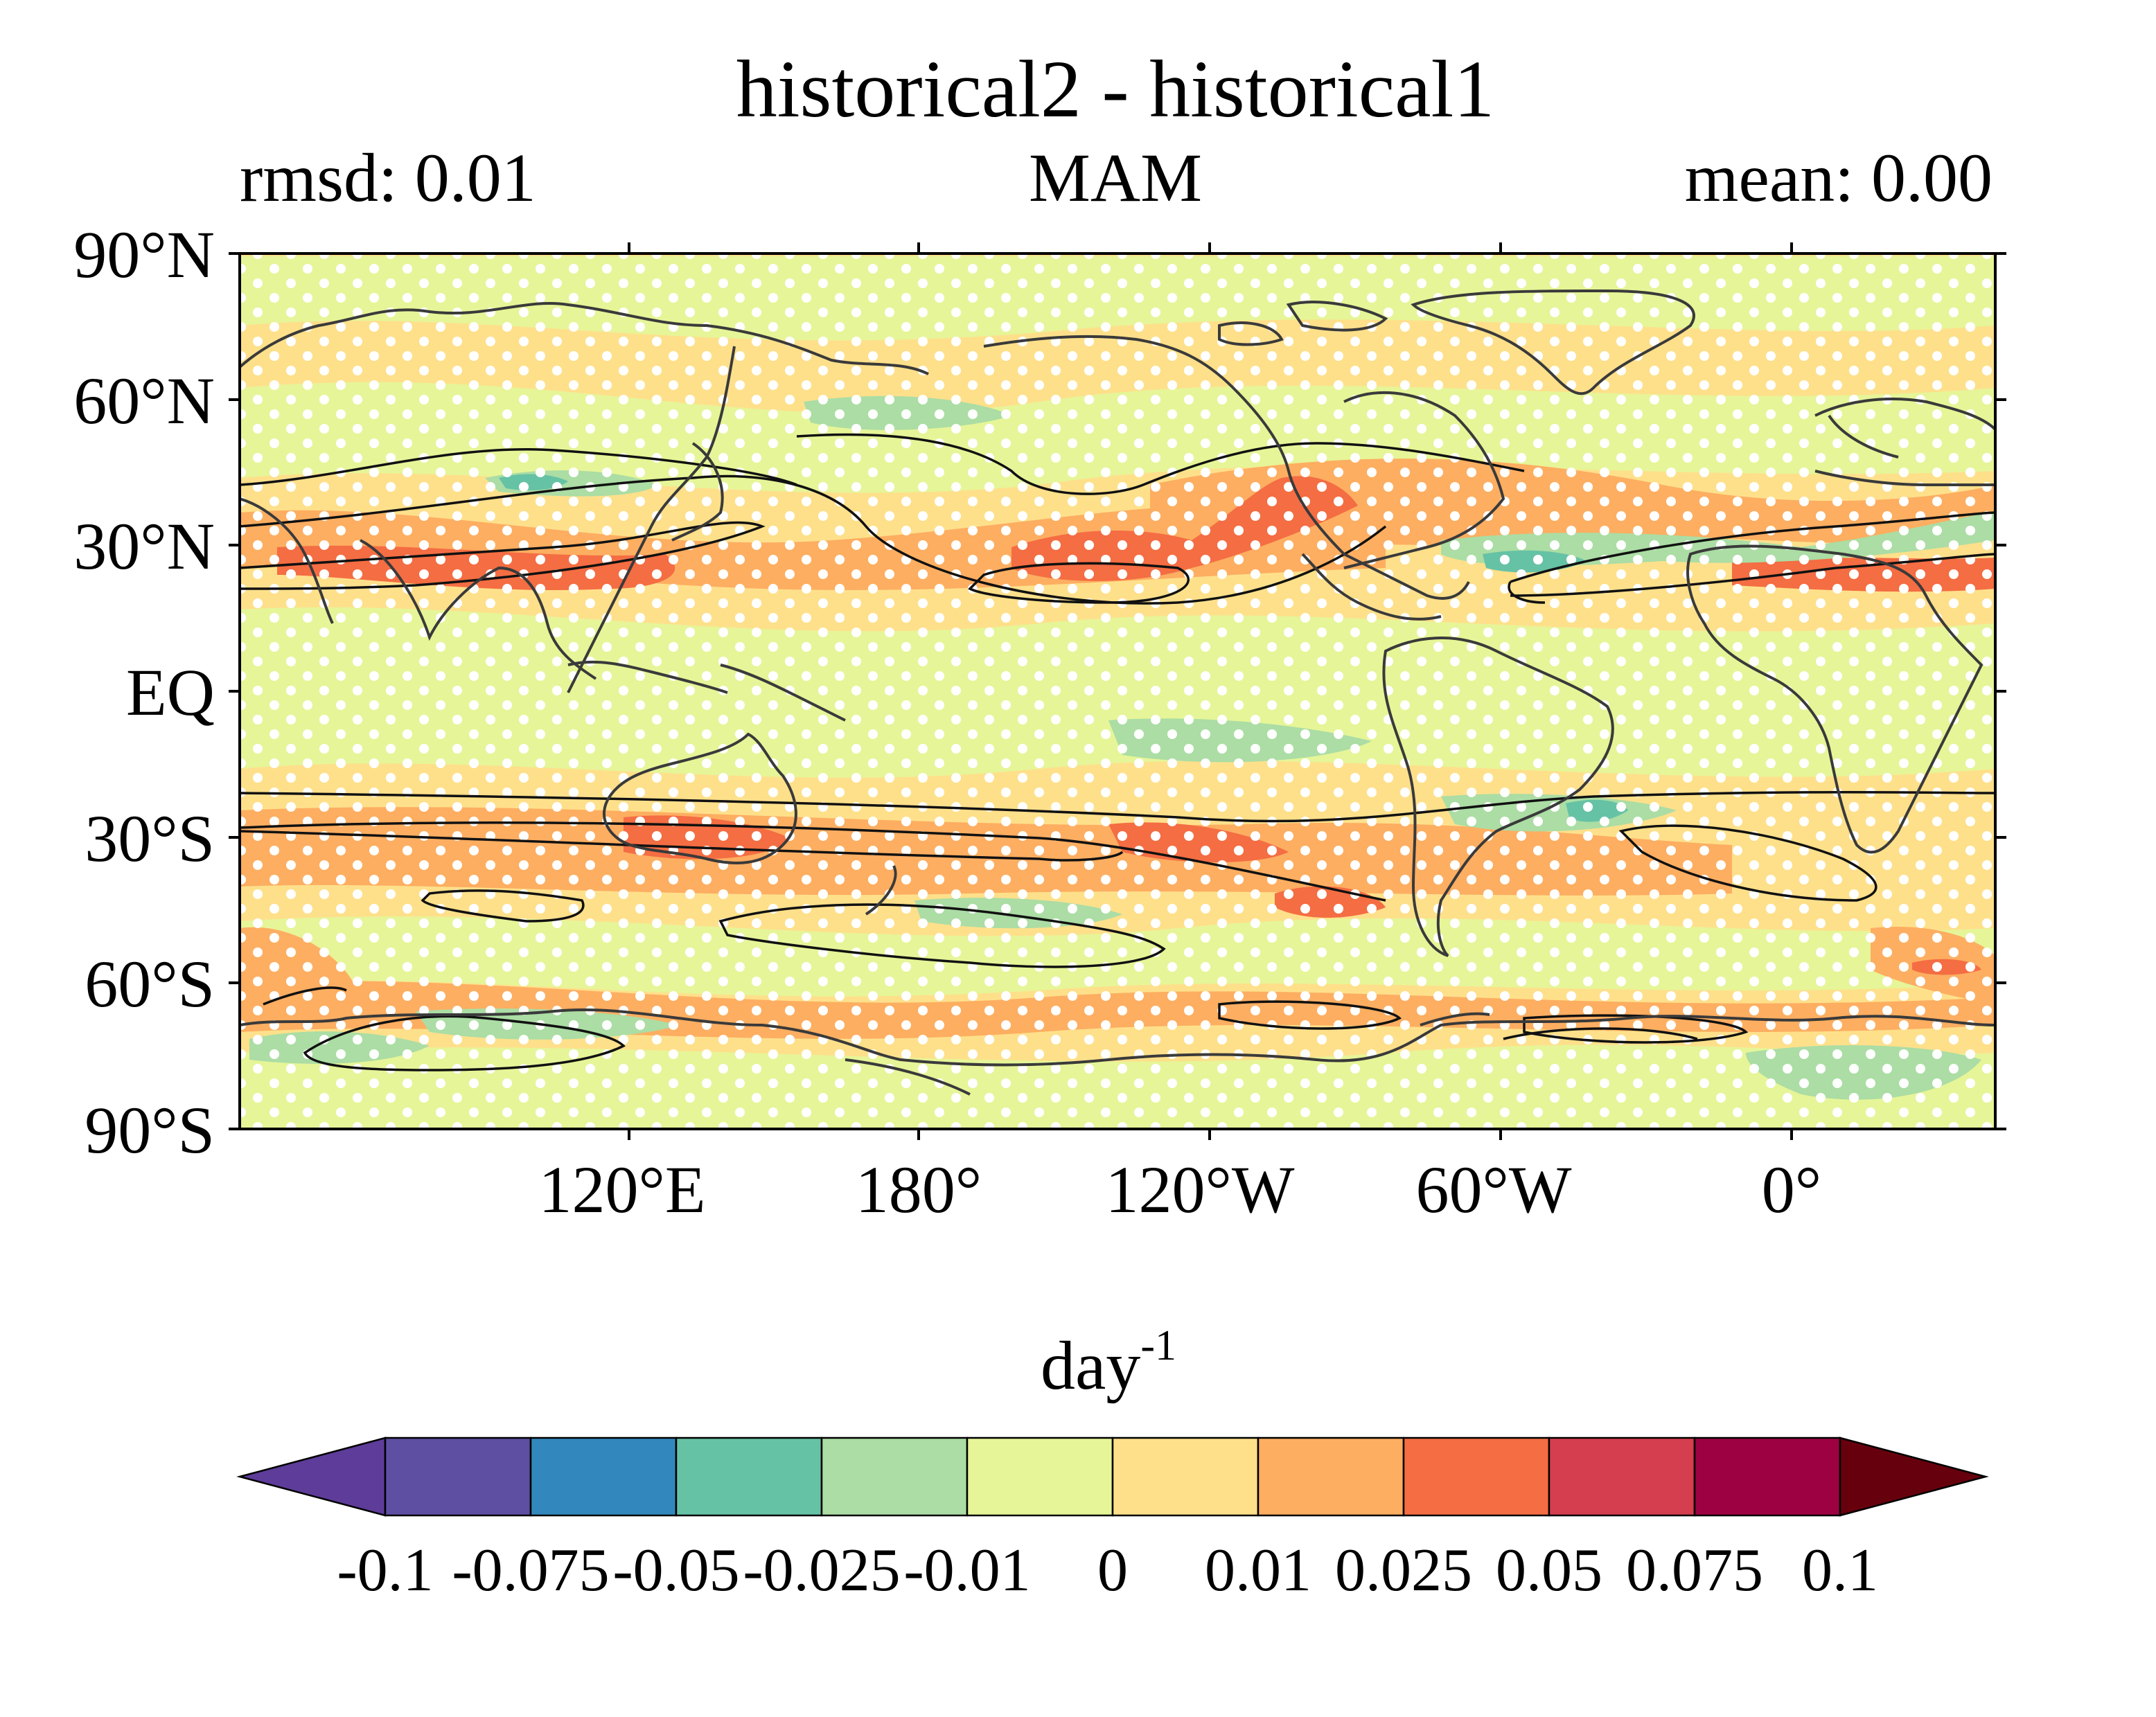  What do you see at coordinates (1115, 178) in the screenshot?
I see `season-label: MAM` at bounding box center [1115, 178].